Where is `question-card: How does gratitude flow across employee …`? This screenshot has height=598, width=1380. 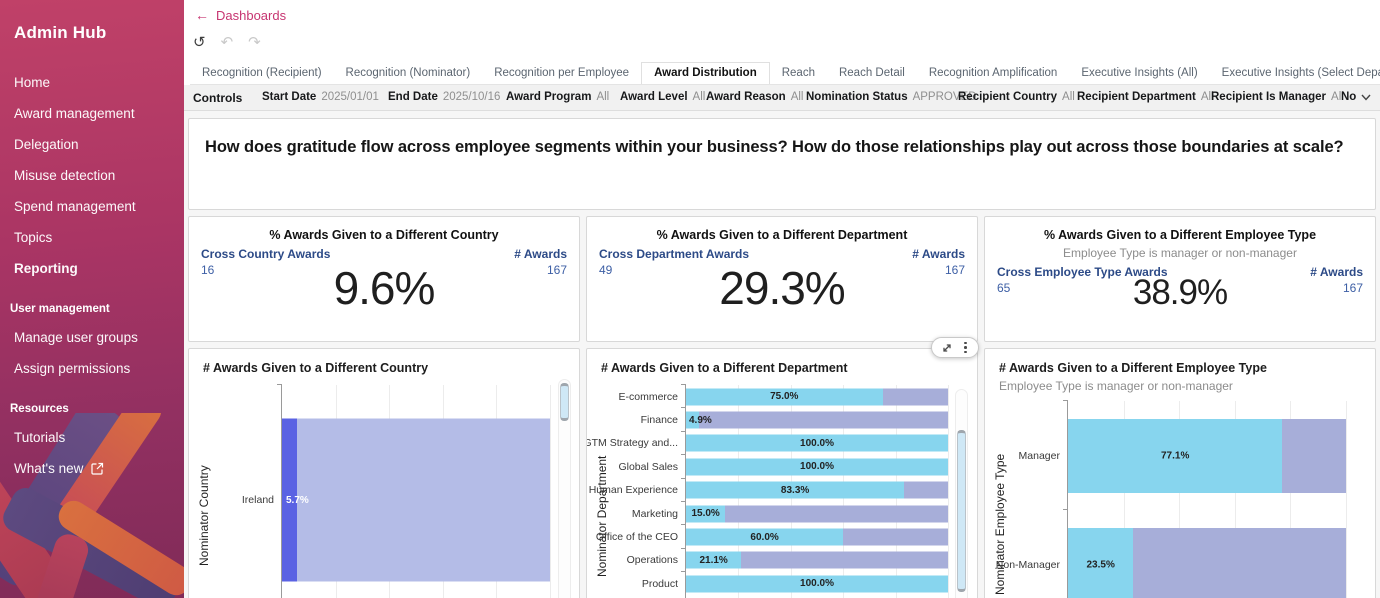
question-card: How does gratitude flow across employee … is located at coordinates (782, 164).